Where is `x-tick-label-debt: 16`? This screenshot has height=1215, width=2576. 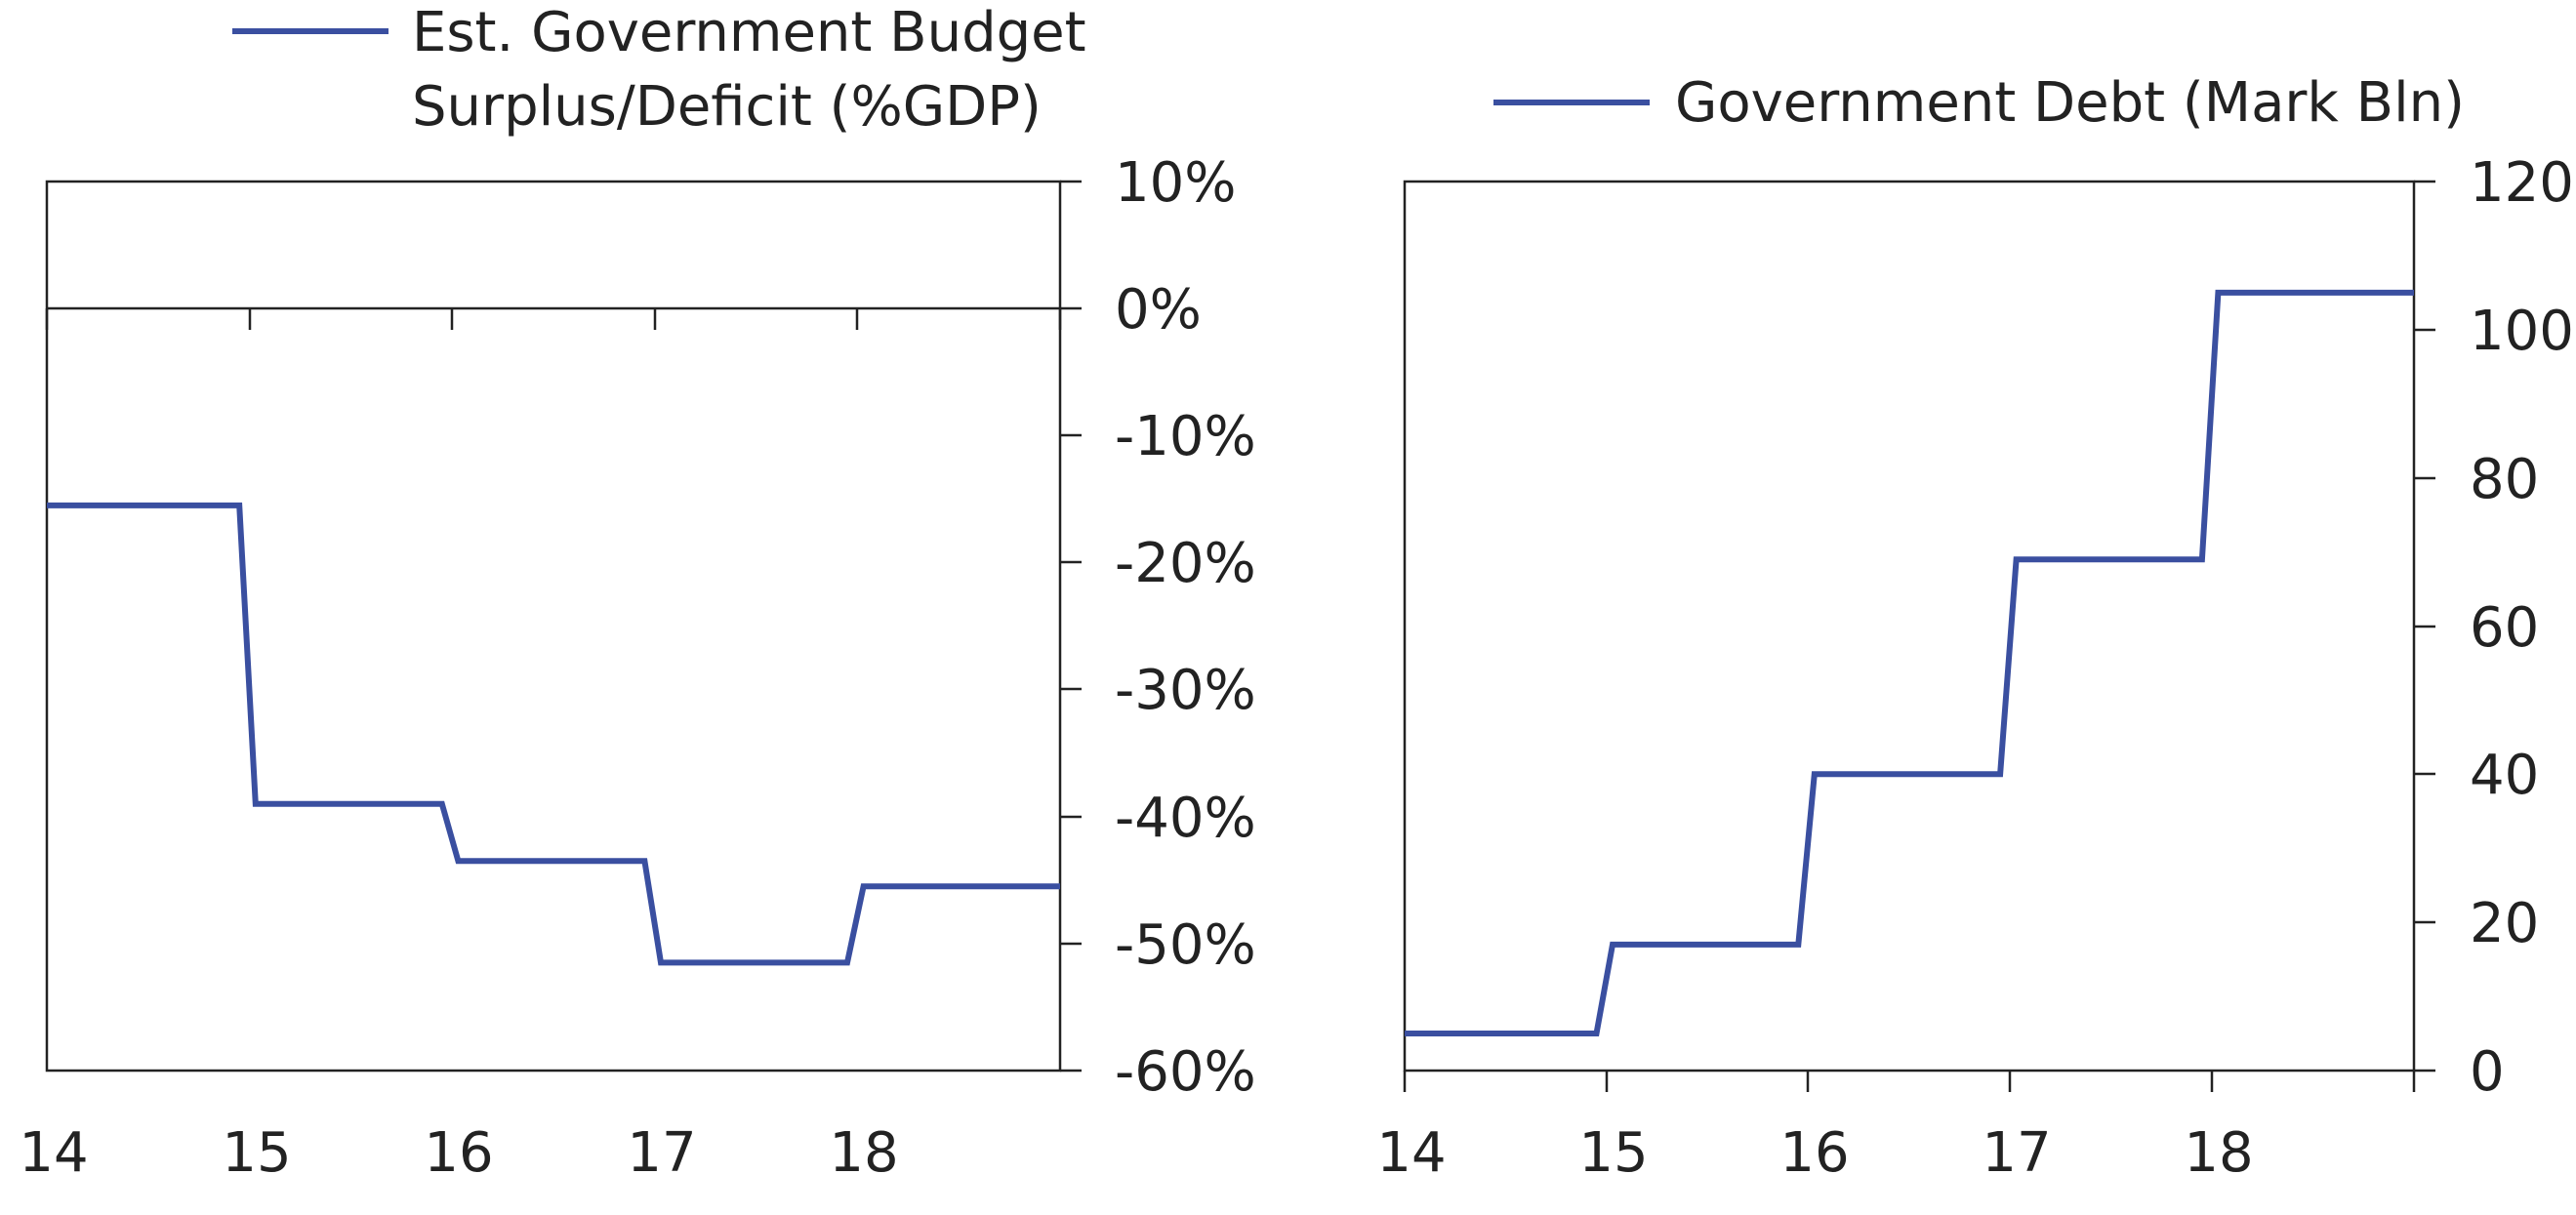 x-tick-label-debt: 16 is located at coordinates (1814, 1153).